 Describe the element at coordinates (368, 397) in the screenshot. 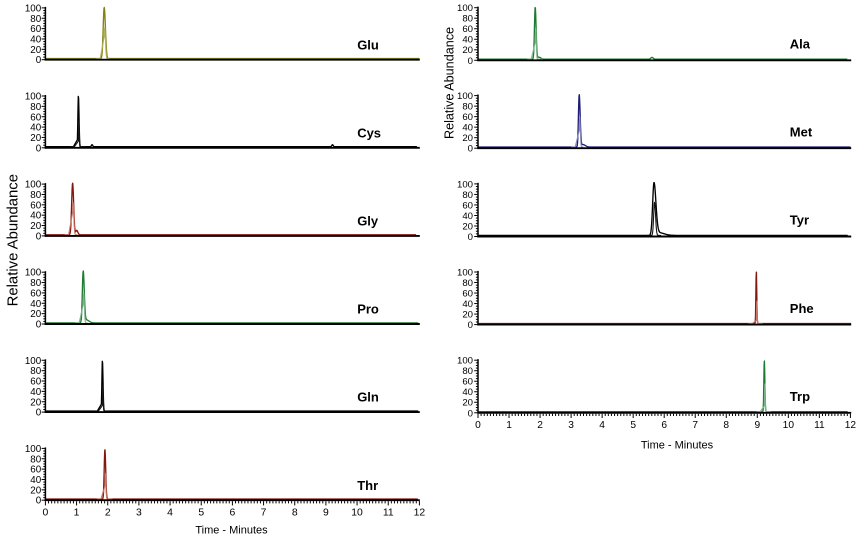

I see `svg-text: Gln` at that location.